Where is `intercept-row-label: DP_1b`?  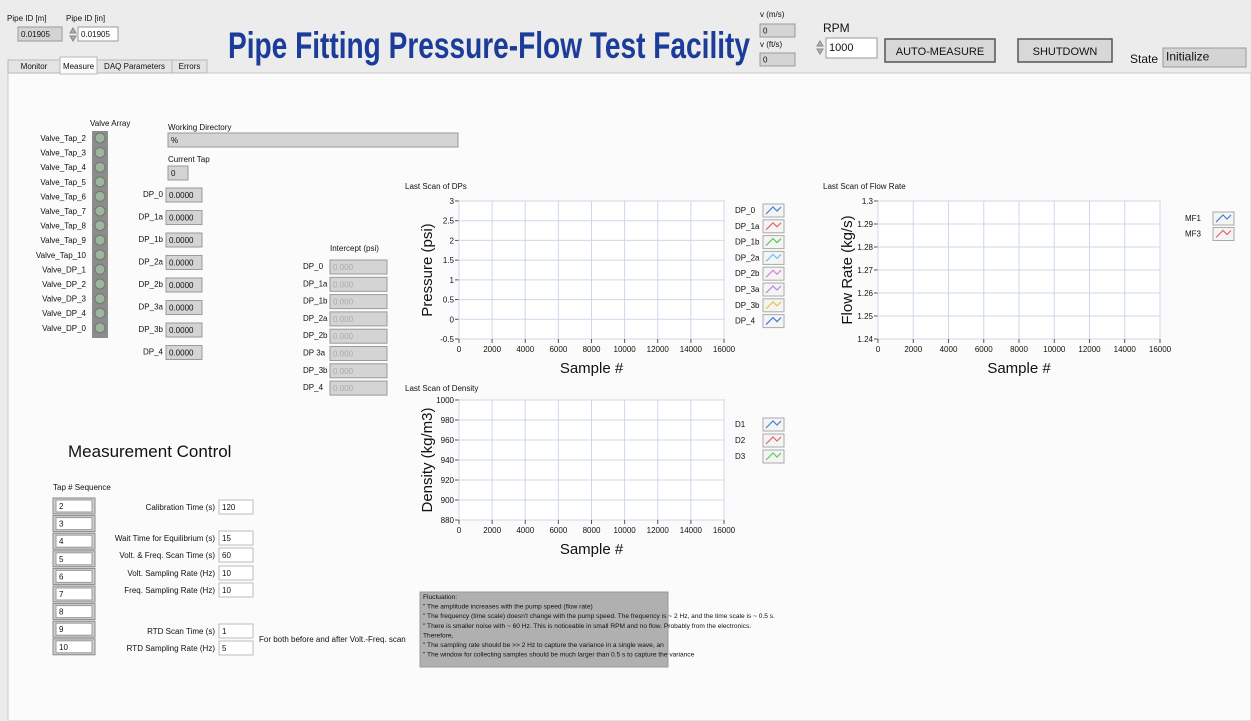
intercept-row-label: DP_1b is located at coordinates (315, 301).